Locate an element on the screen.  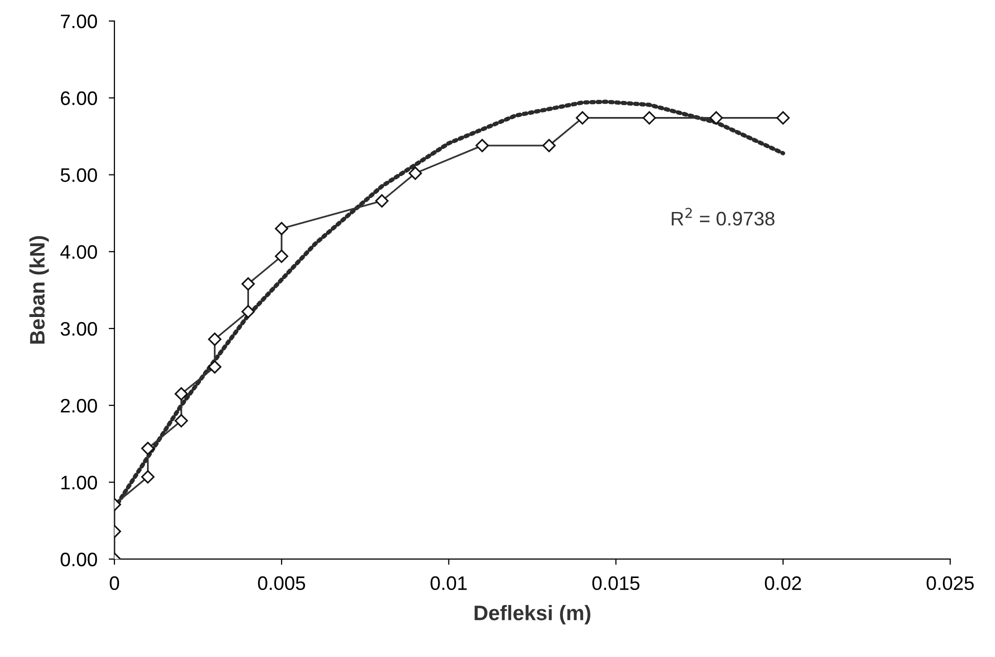
x-tick-label: 0.005 is located at coordinates (282, 583).